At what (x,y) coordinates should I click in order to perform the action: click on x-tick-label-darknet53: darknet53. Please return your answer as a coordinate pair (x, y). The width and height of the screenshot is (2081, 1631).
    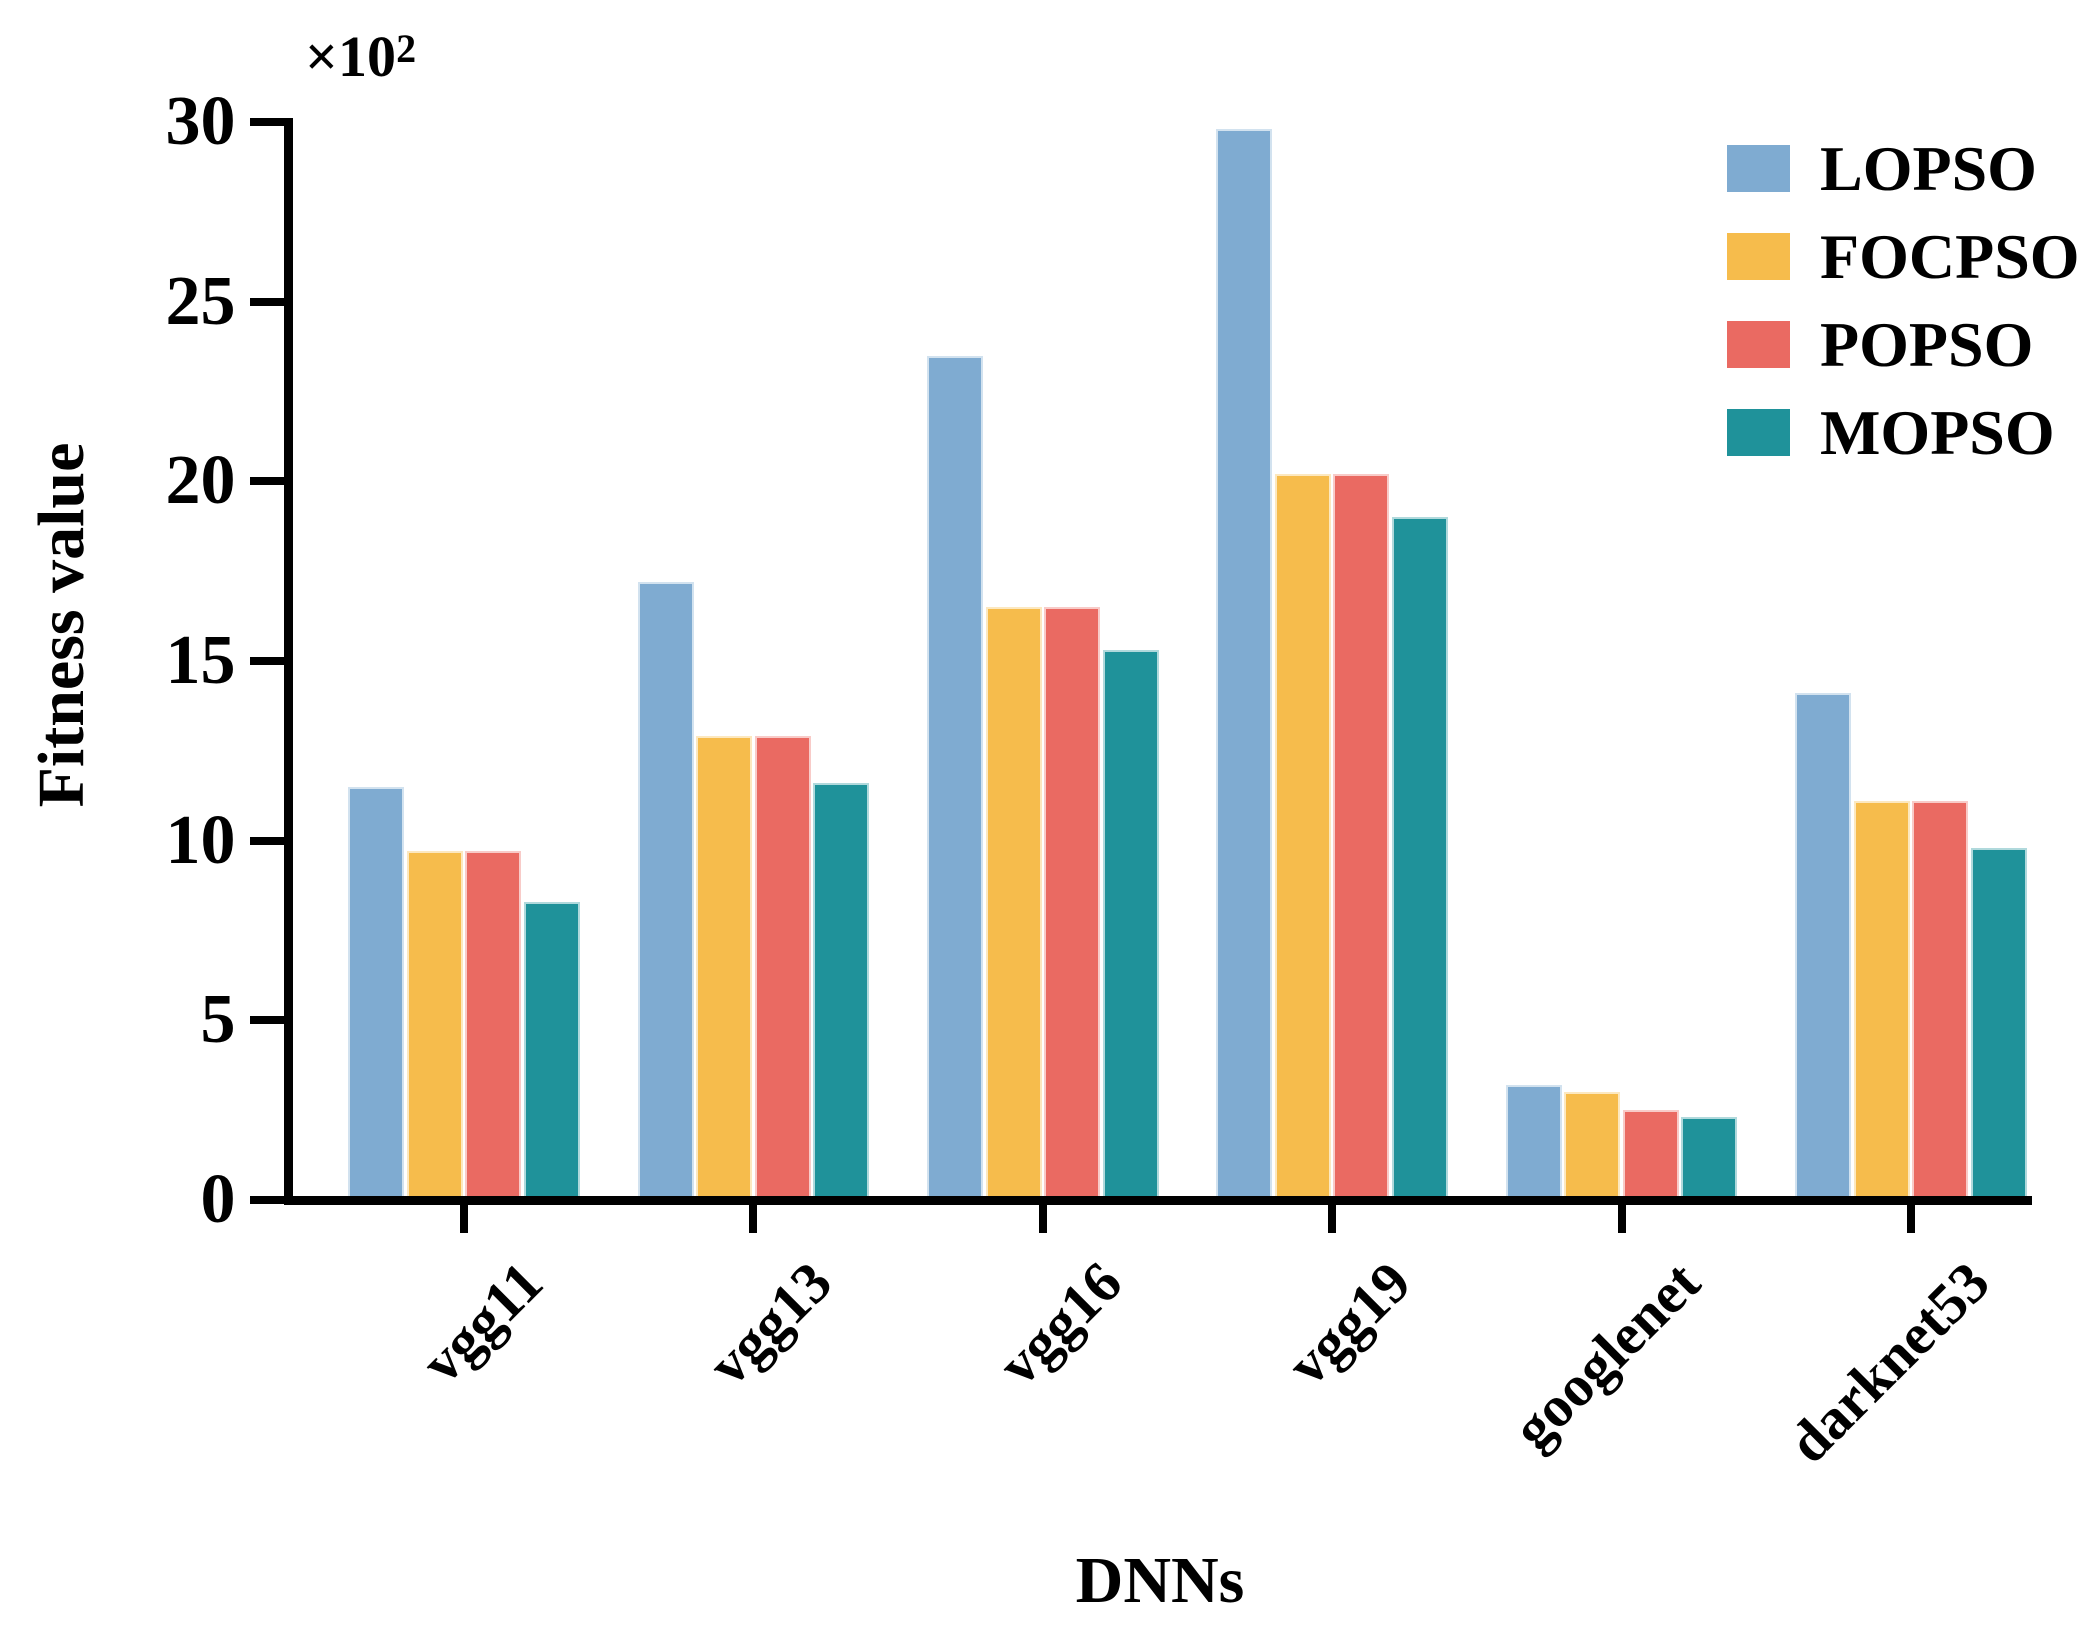
    Looking at the image, I should click on (1889, 1362).